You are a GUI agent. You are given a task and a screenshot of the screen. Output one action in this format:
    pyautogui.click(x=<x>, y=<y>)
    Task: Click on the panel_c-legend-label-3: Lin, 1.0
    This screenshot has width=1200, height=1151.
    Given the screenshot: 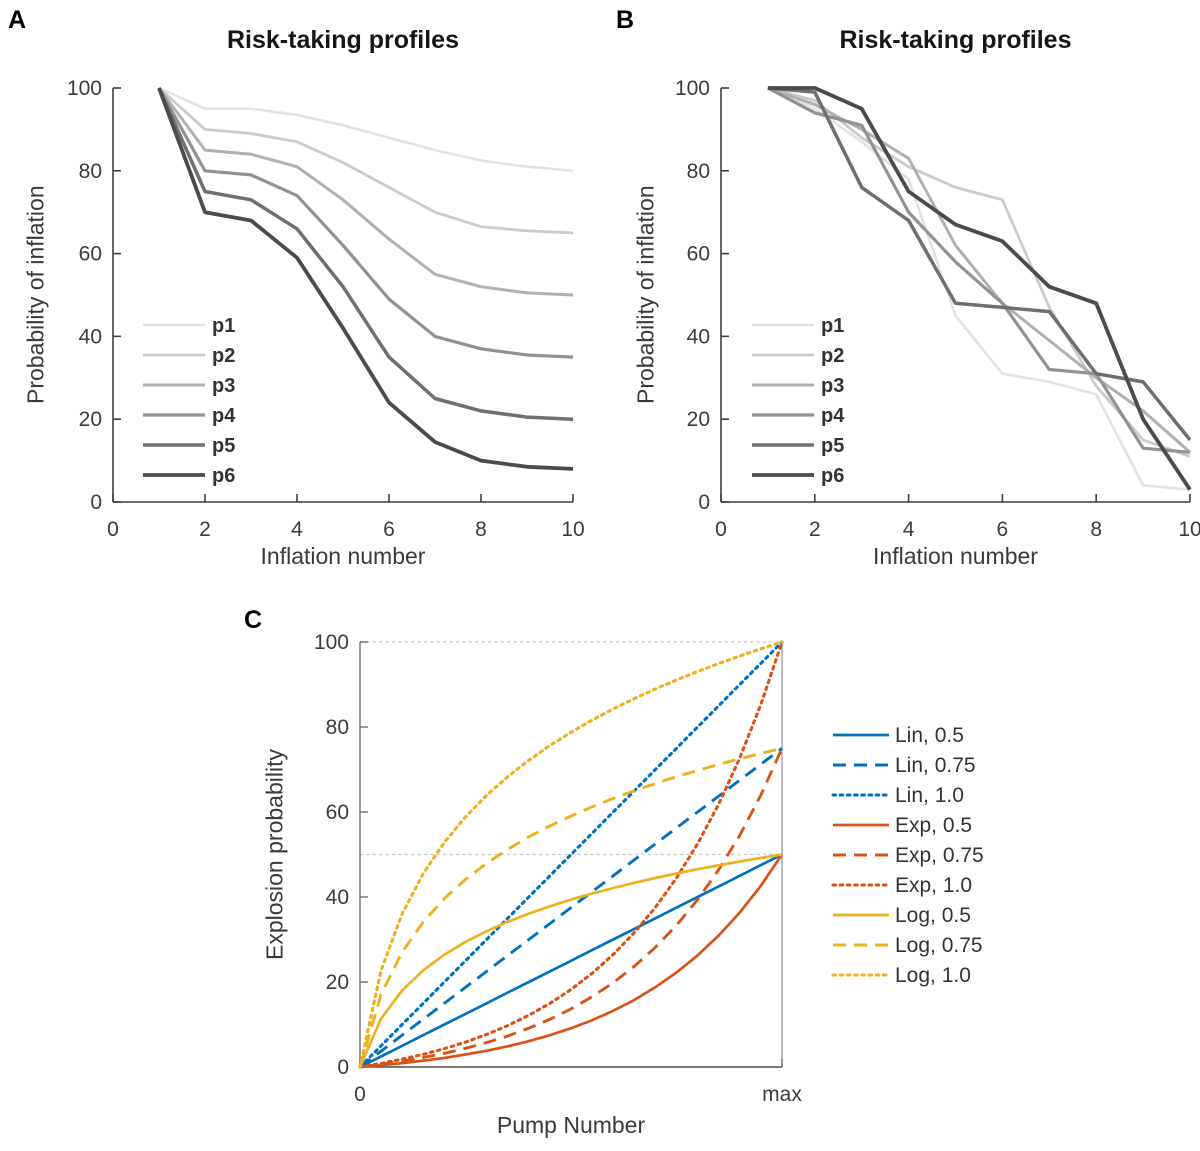 What is the action you would take?
    pyautogui.click(x=929, y=795)
    